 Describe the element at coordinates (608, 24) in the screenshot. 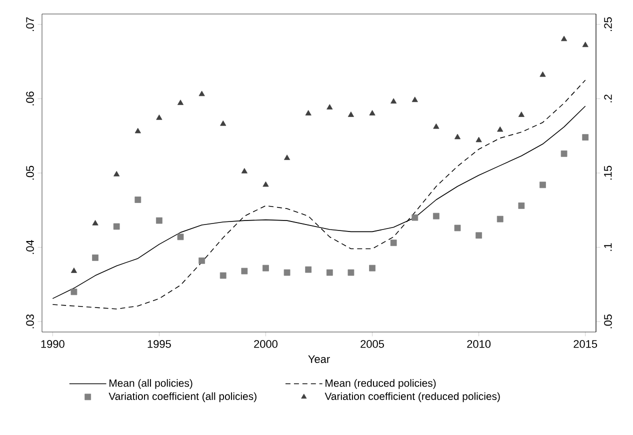

I see `y2-tick-label: .25` at that location.